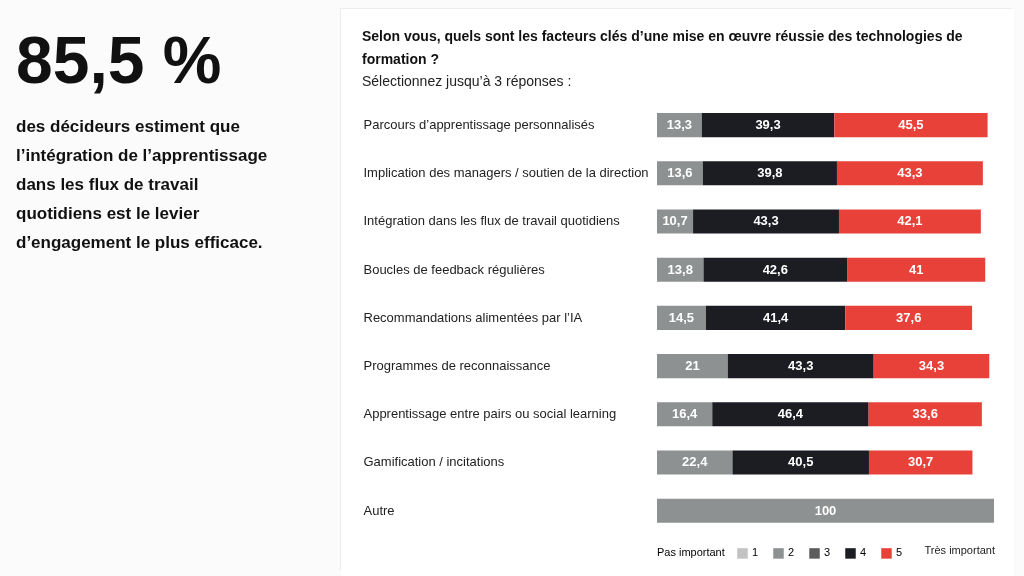 The height and width of the screenshot is (576, 1024). Describe the element at coordinates (827, 552) in the screenshot. I see `legend-label: 3` at that location.